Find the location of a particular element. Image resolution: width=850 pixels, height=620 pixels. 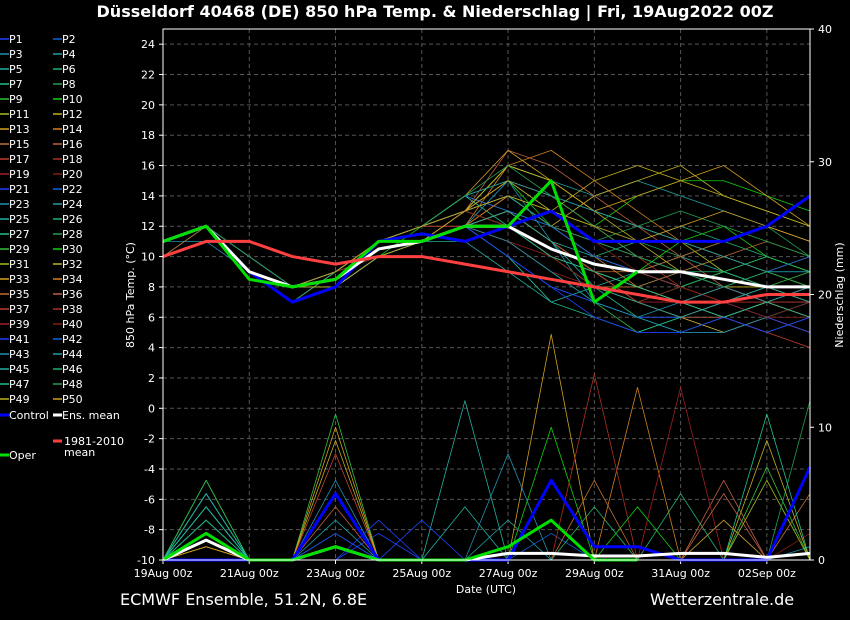

legend-label: 1981-2010 mean is located at coordinates (94, 447).